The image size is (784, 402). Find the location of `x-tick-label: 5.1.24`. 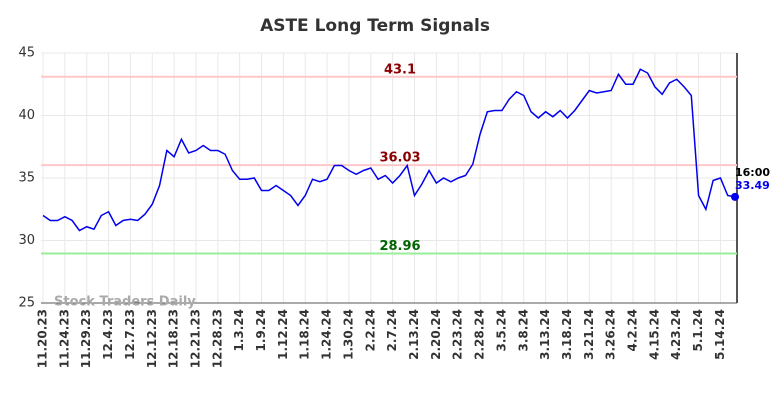

x-tick-label: 5.1.24 is located at coordinates (698, 330).